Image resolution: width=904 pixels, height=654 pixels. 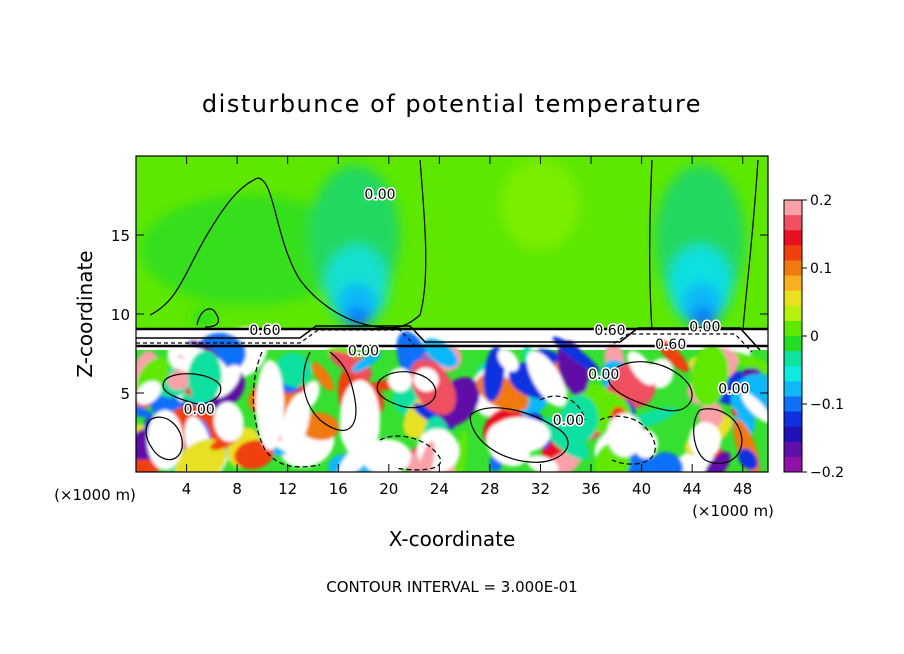 What do you see at coordinates (388, 489) in the screenshot?
I see `x-tick-label: 20` at bounding box center [388, 489].